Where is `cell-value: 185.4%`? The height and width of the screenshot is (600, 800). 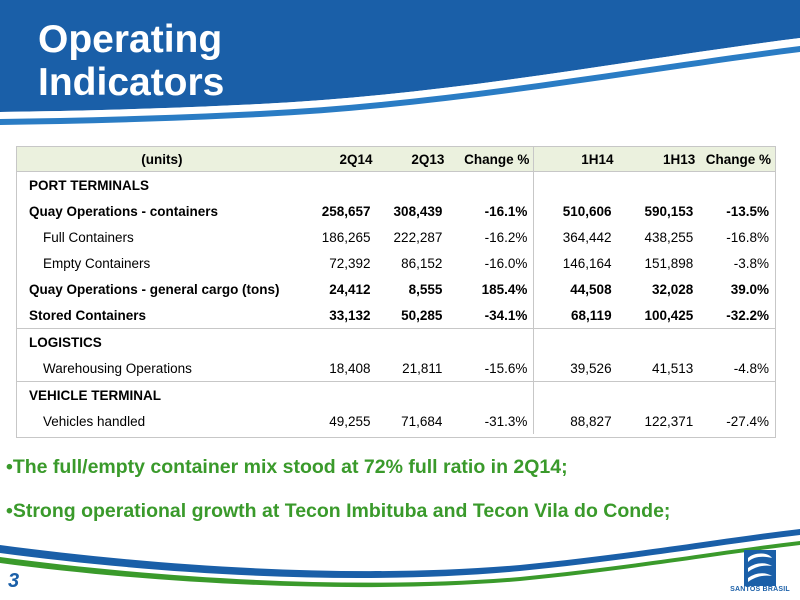
cell-value: 185.4% is located at coordinates (504, 289).